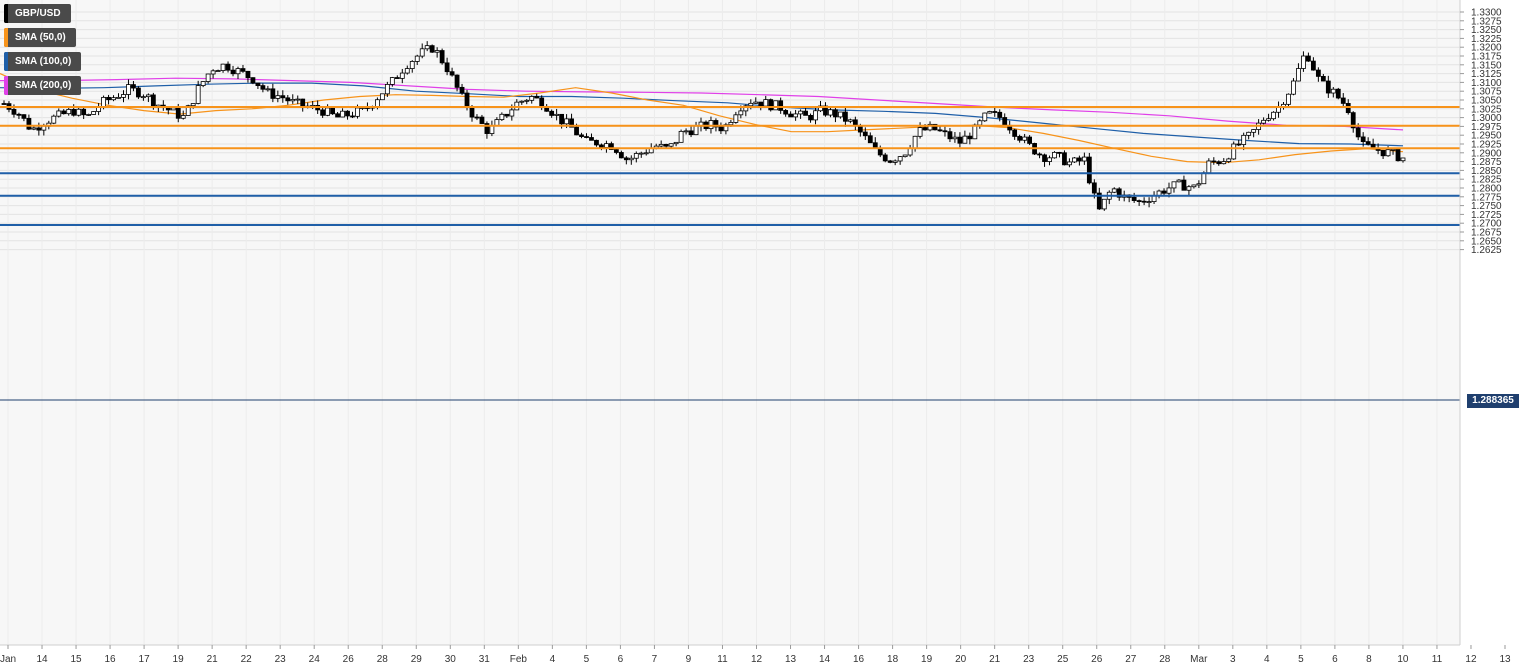 Image resolution: width=1536 pixels, height=669 pixels. What do you see at coordinates (1301, 659) in the screenshot?
I see `x-tick-label: 5` at bounding box center [1301, 659].